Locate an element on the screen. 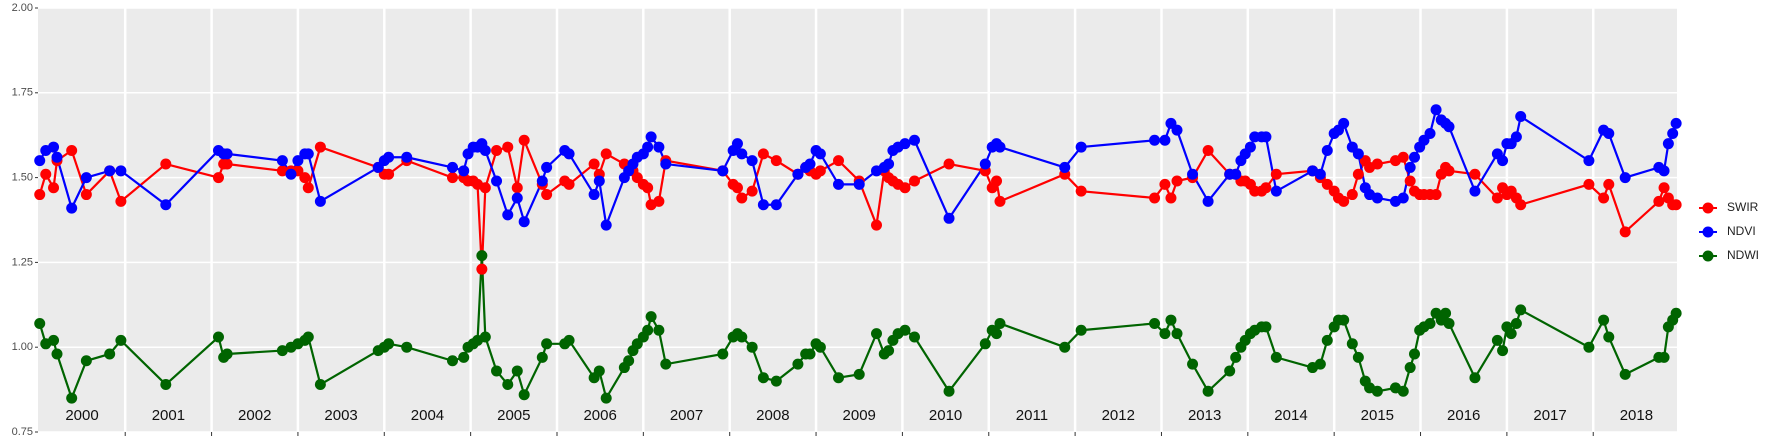  x-tick-label: 2014 is located at coordinates (1290, 415).